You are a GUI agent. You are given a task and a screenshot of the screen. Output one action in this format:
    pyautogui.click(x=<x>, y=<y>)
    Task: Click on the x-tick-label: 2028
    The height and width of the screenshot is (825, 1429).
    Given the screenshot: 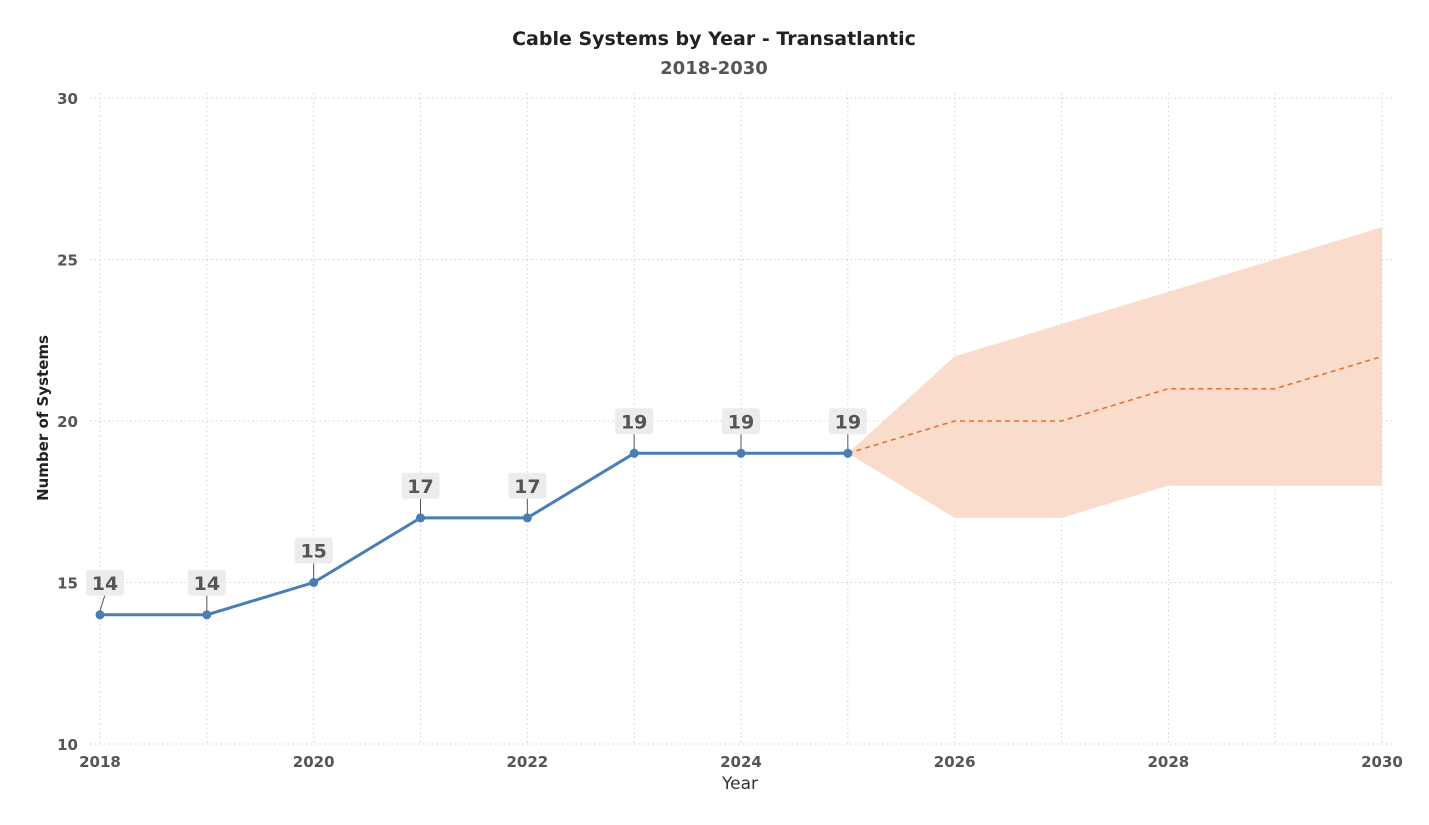 What is the action you would take?
    pyautogui.click(x=1168, y=762)
    